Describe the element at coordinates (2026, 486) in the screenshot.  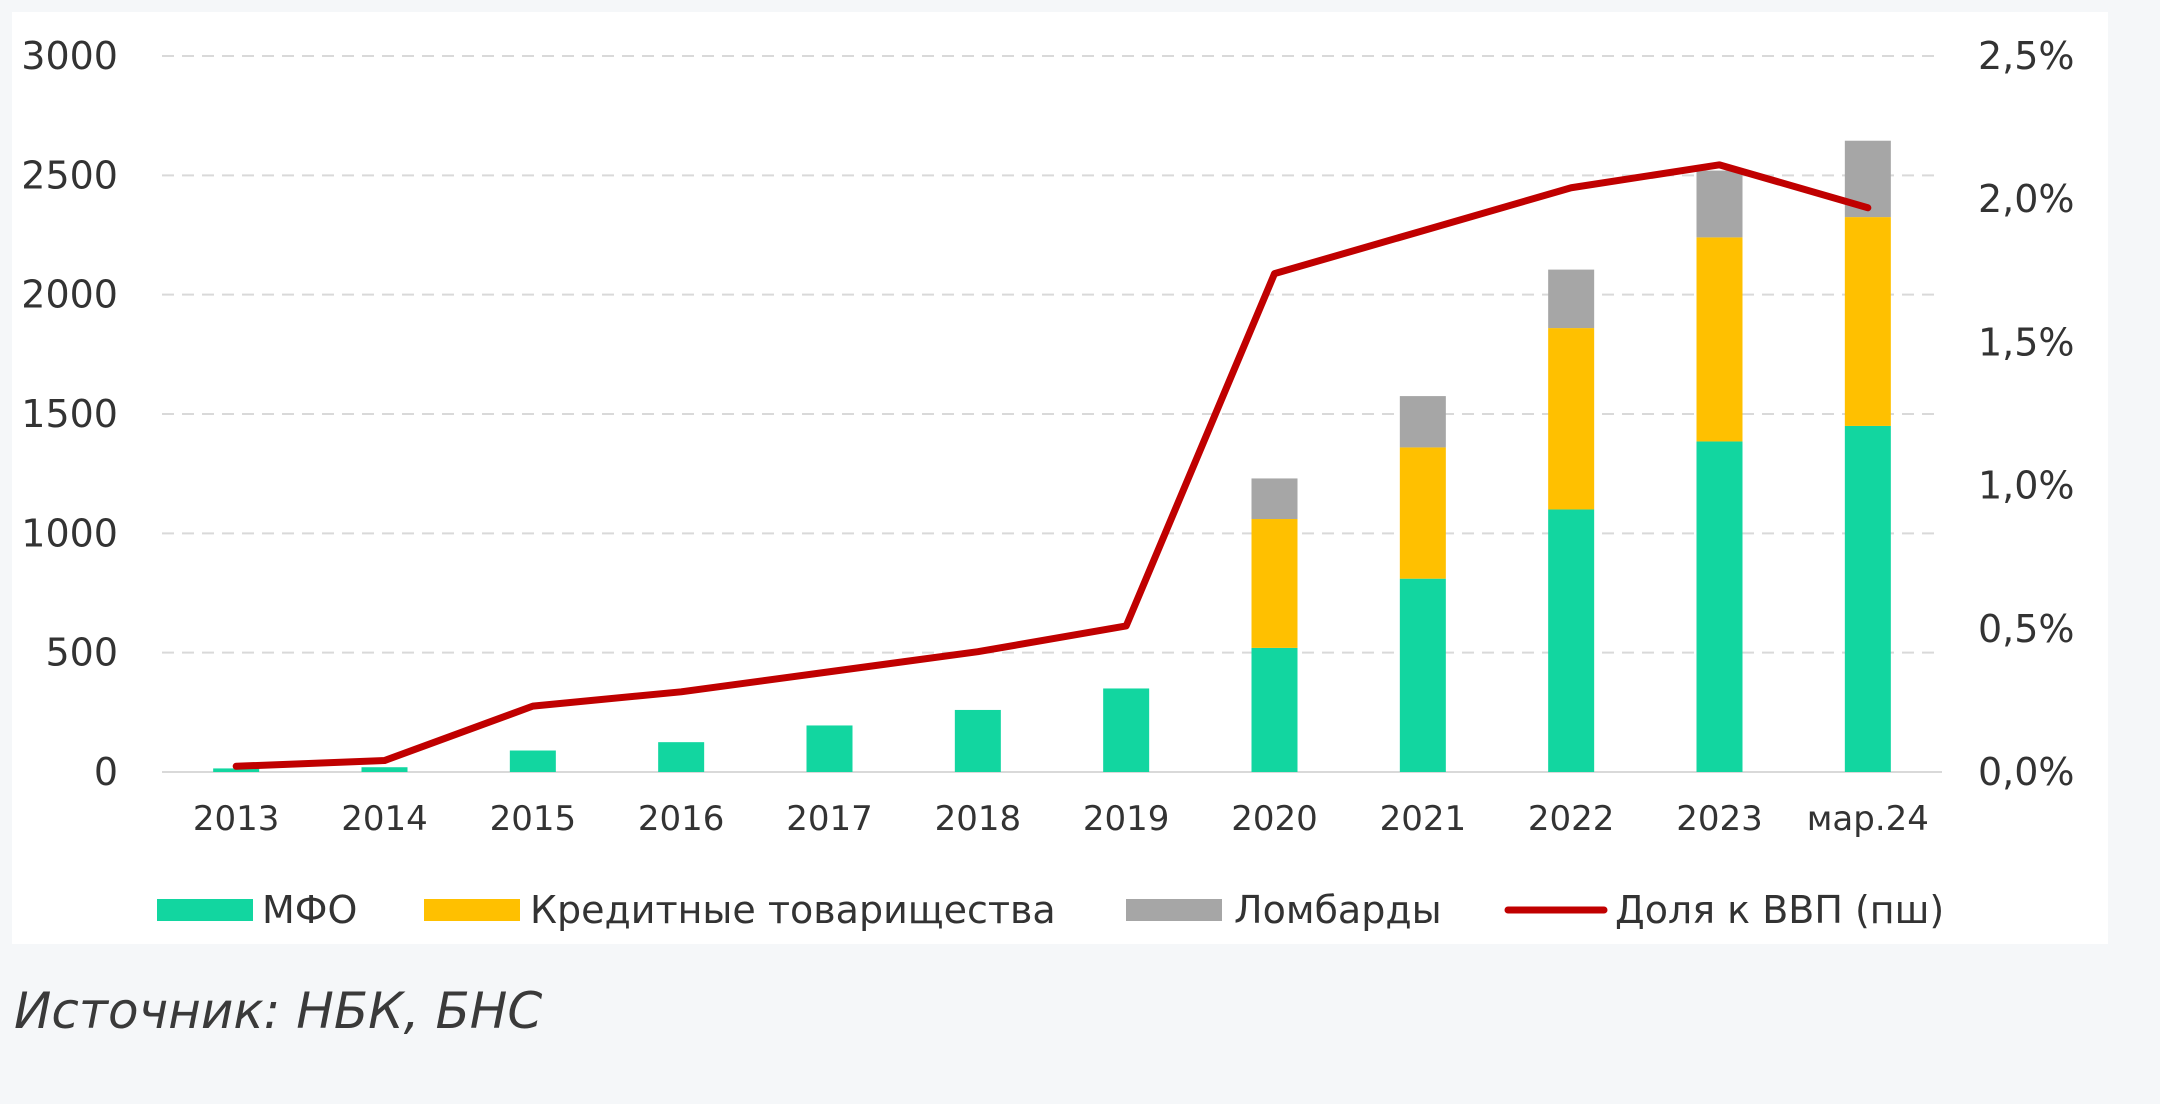
I see `right-tick-label: 1,0%` at that location.